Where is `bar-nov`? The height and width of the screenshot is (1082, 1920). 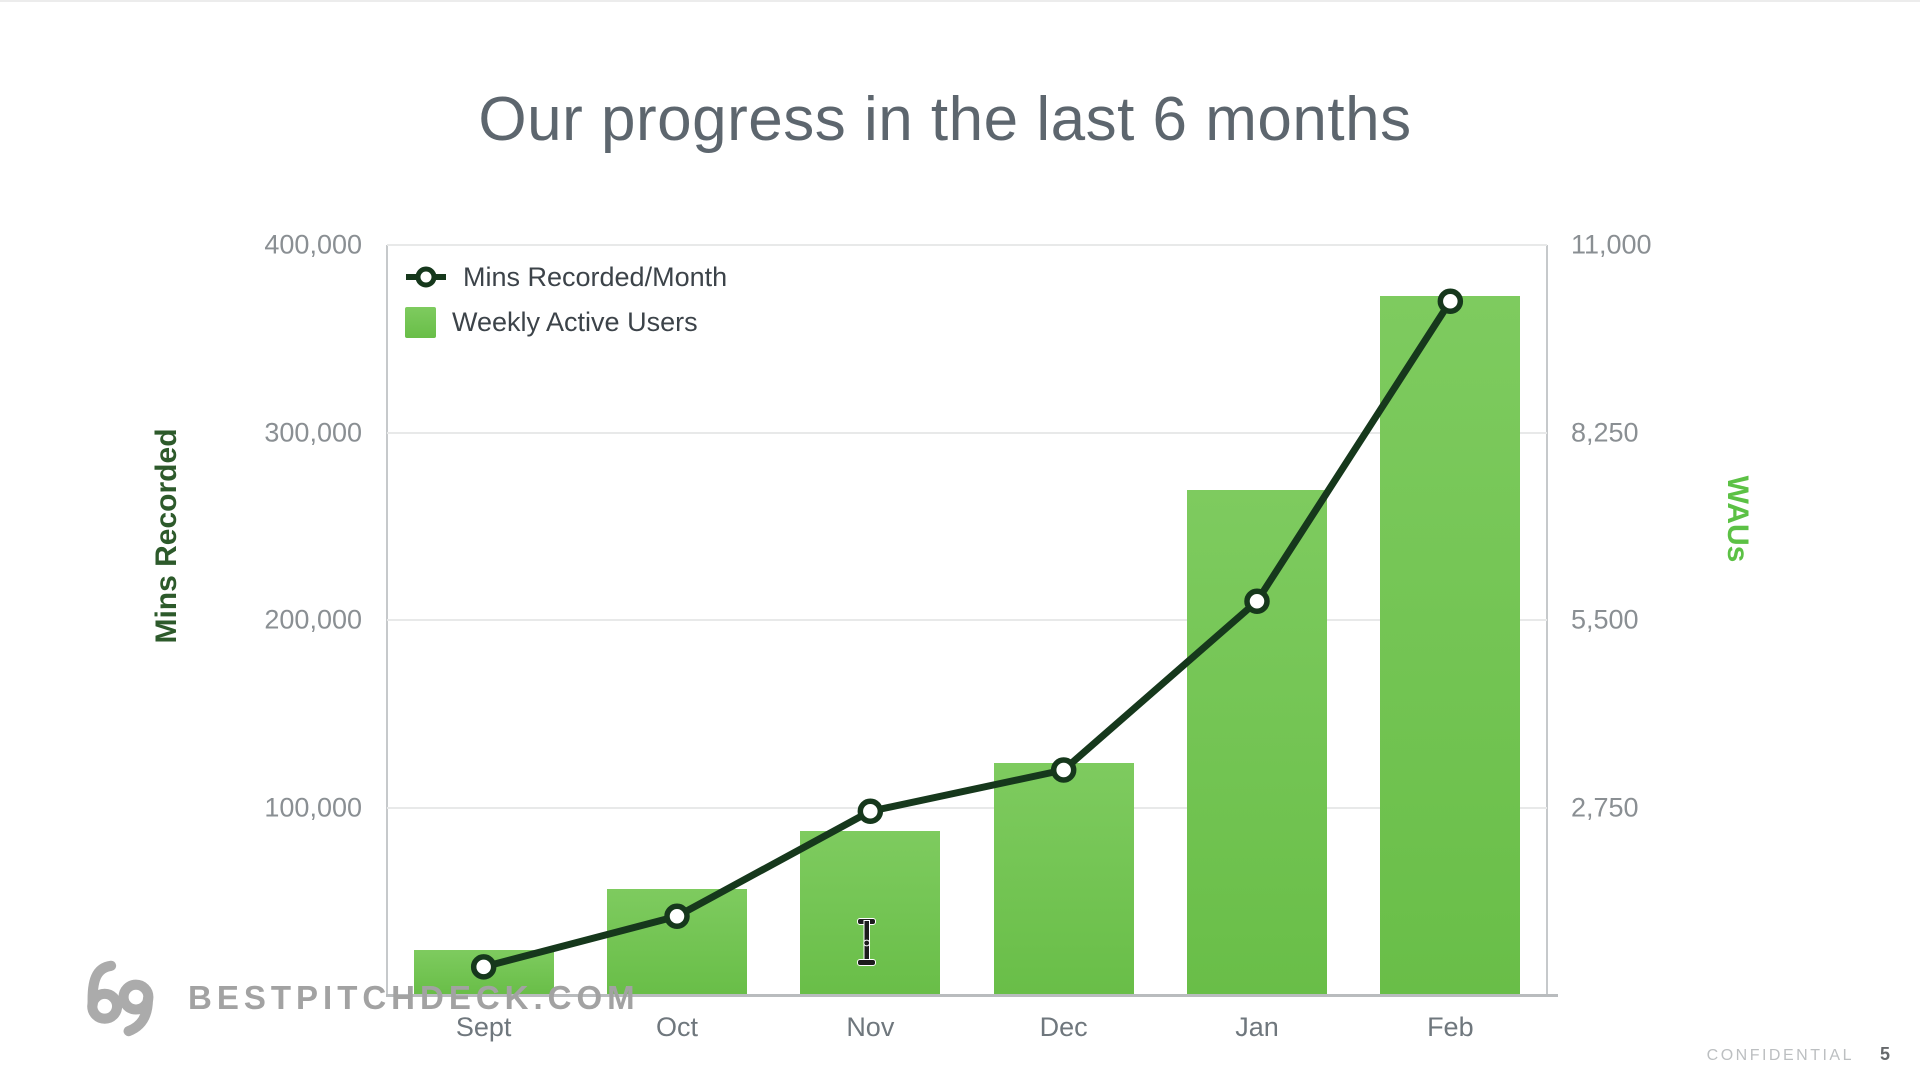
bar-nov is located at coordinates (870, 912).